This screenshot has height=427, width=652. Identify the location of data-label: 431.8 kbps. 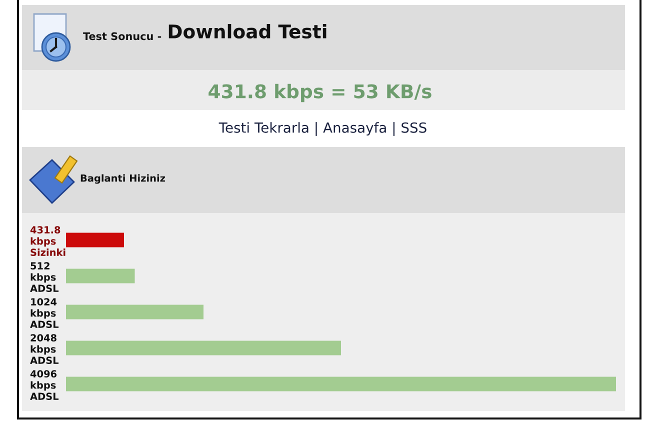
(45, 236).